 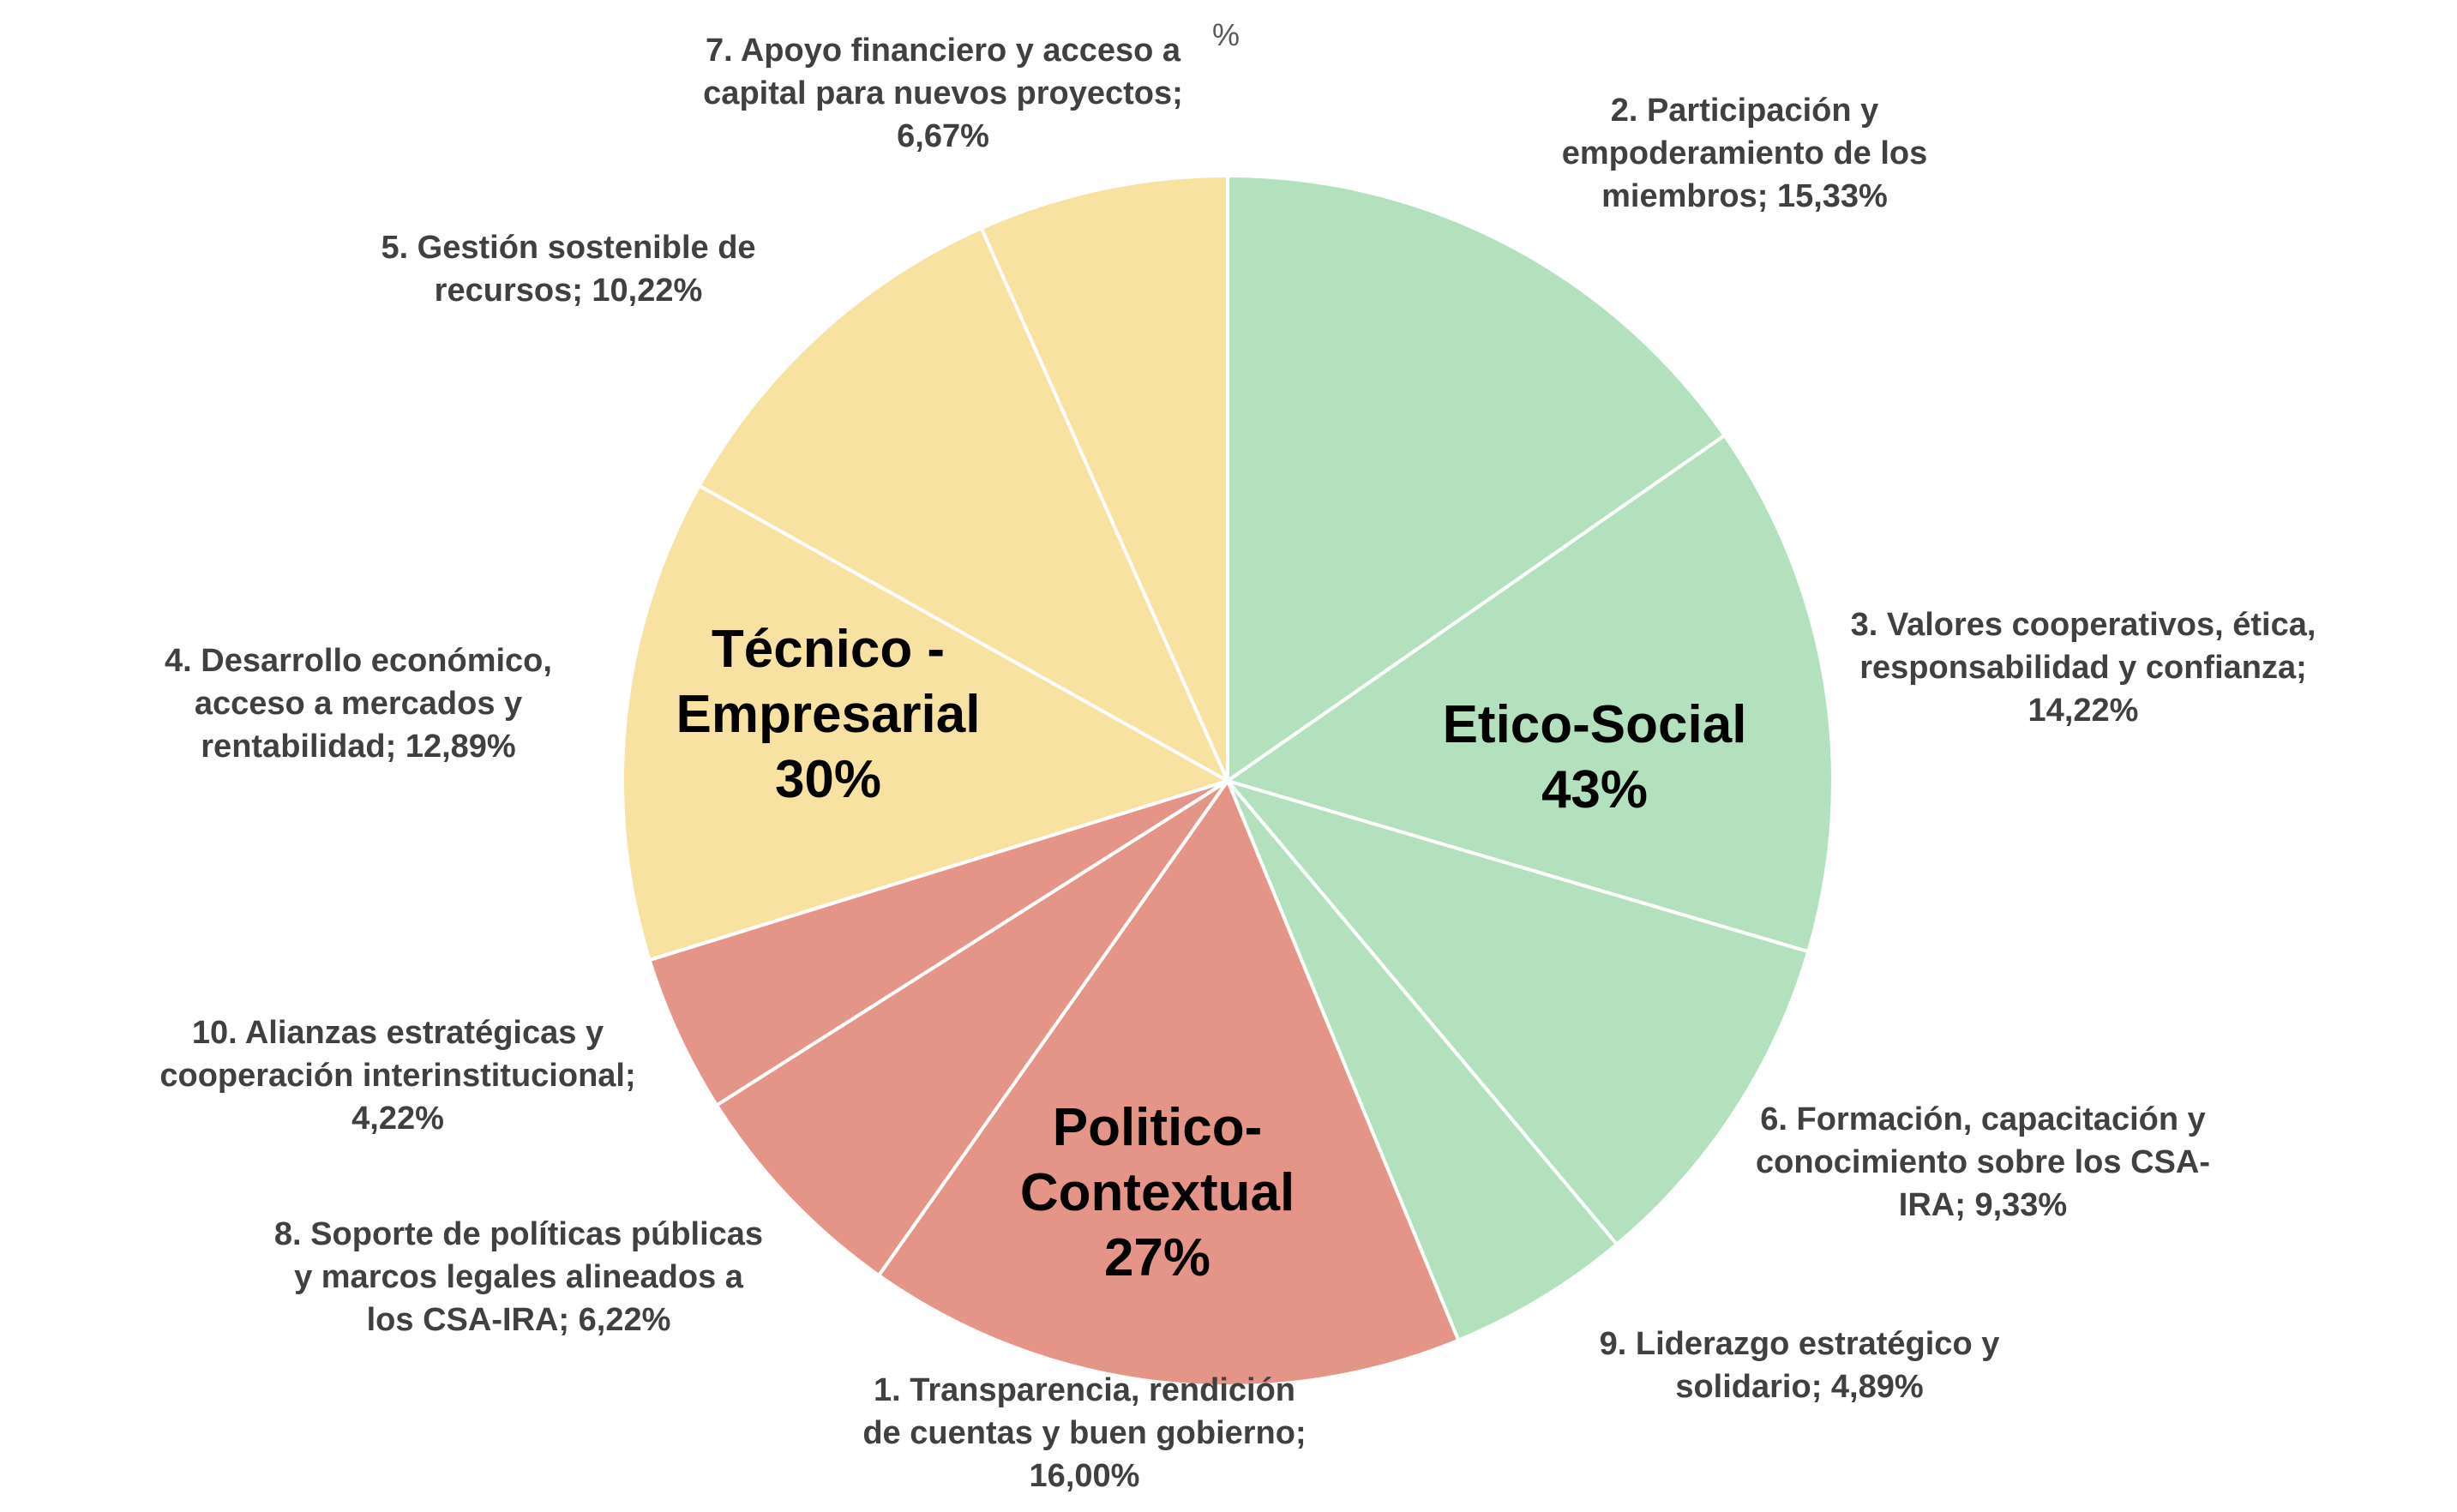 I want to click on group-value: 27%, so click(x=1157, y=1257).